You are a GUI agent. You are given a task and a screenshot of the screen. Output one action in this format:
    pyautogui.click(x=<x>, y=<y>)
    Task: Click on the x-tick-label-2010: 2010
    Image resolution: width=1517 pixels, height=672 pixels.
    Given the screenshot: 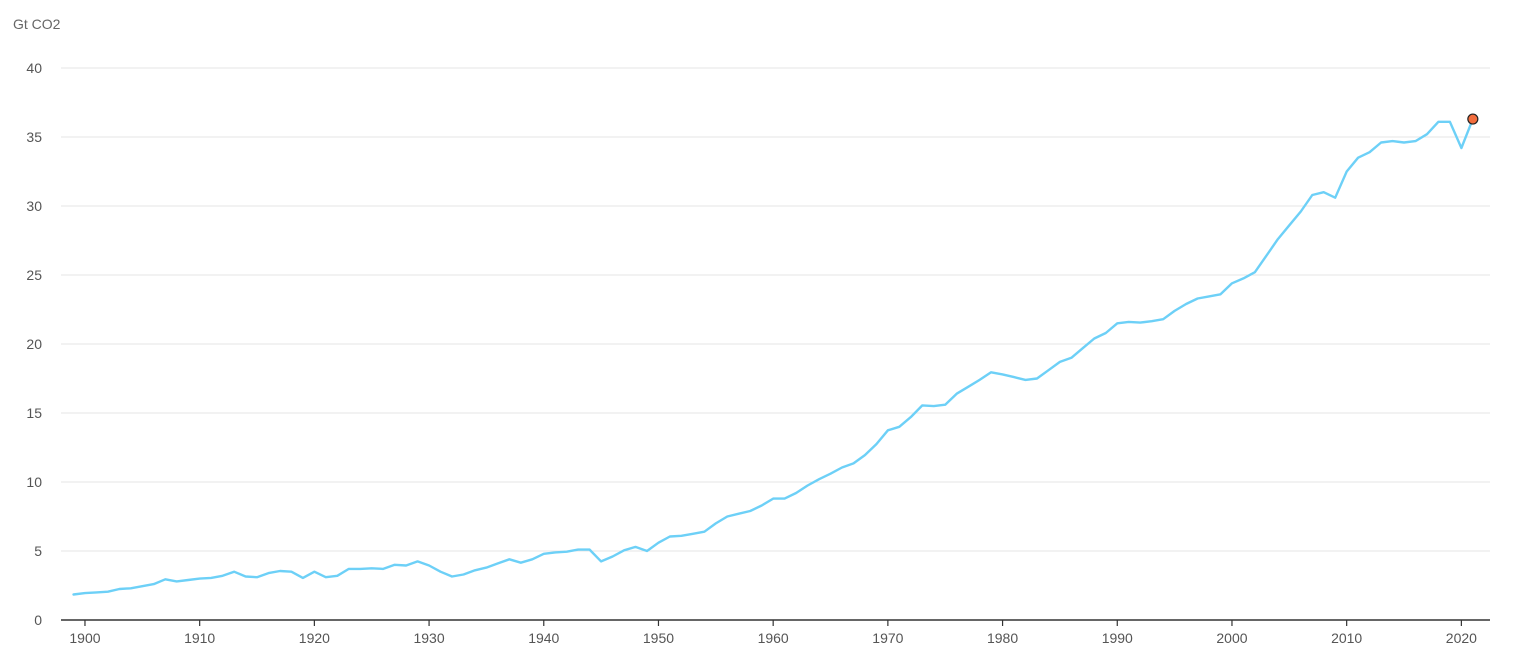 What is the action you would take?
    pyautogui.click(x=1346, y=638)
    